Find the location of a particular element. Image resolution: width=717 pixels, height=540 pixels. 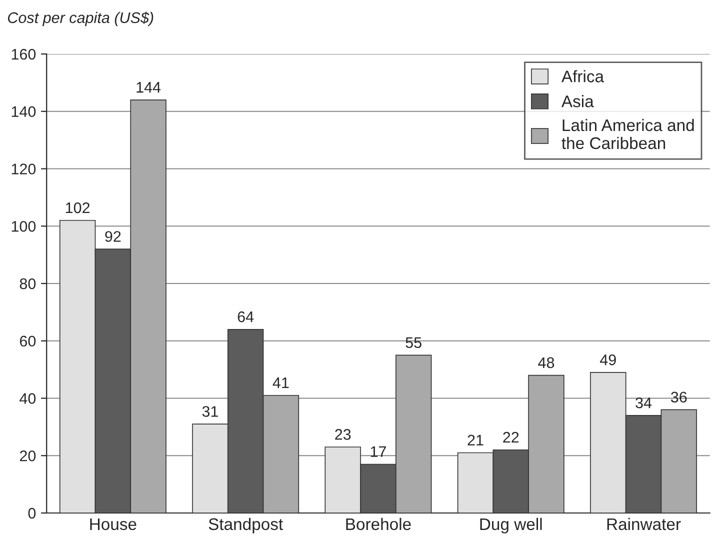

data-label: 92 is located at coordinates (113, 236).